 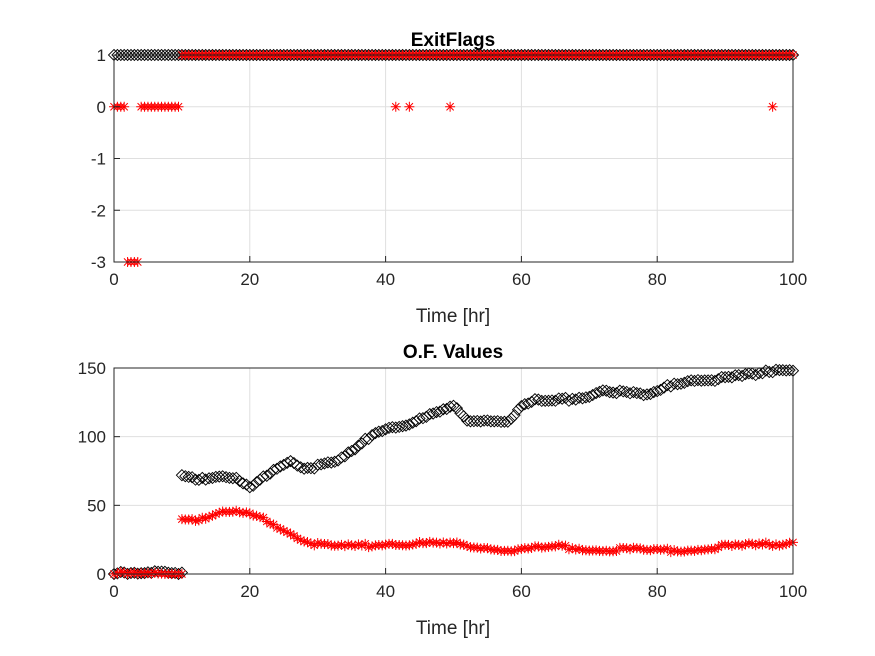 I want to click on exitflags-ytick-label: -3, so click(x=98, y=262).